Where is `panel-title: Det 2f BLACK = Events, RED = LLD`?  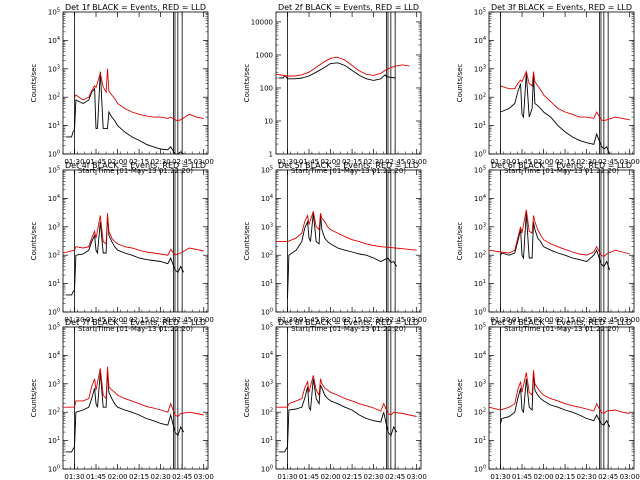
panel-title: Det 2f BLACK = Events, RED = LLD is located at coordinates (348, 7).